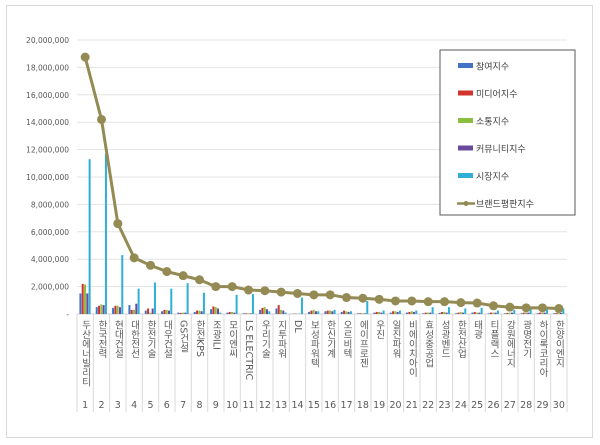 The width and height of the screenshot is (600, 445). What do you see at coordinates (85, 405) in the screenshot?
I see `rank-label: 1` at bounding box center [85, 405].